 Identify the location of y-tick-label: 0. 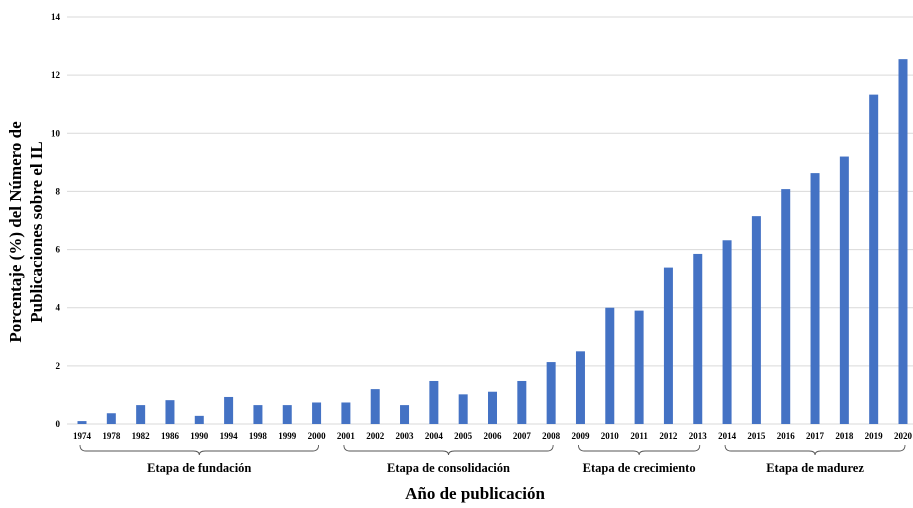
(58, 424).